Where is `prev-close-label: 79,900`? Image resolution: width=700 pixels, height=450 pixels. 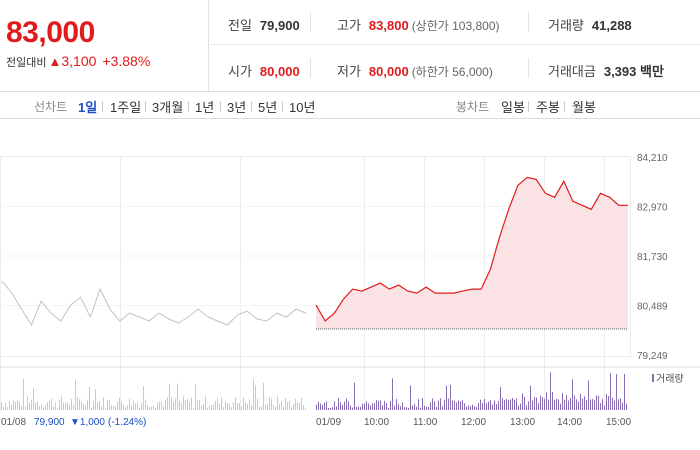
prev-close-label: 79,900 is located at coordinates (49, 422).